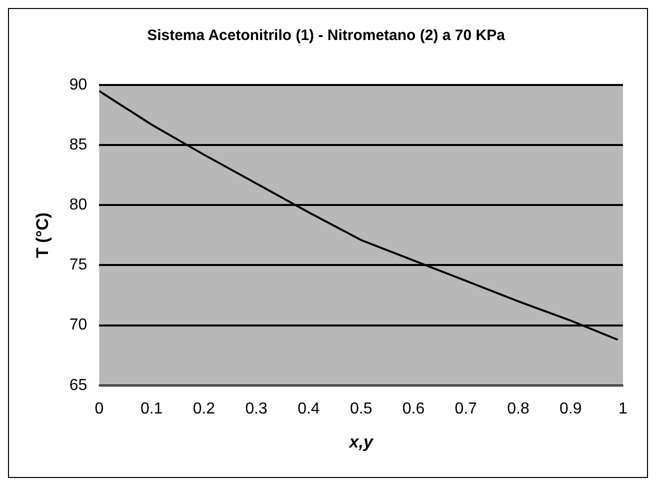 This screenshot has height=488, width=657. What do you see at coordinates (361, 442) in the screenshot?
I see `x-axis-title: x,y` at bounding box center [361, 442].